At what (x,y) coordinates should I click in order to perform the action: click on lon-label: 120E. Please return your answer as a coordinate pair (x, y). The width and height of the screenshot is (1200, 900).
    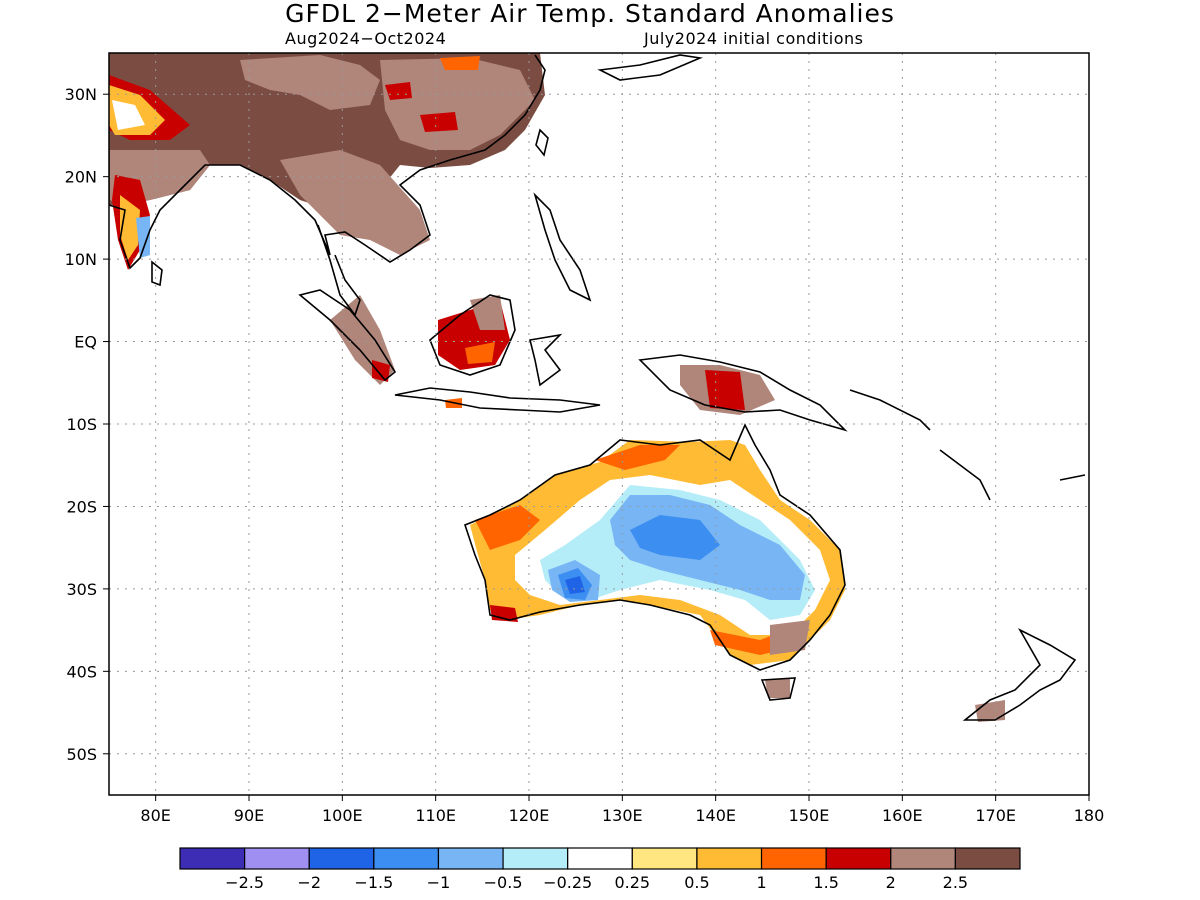
    Looking at the image, I should click on (529, 815).